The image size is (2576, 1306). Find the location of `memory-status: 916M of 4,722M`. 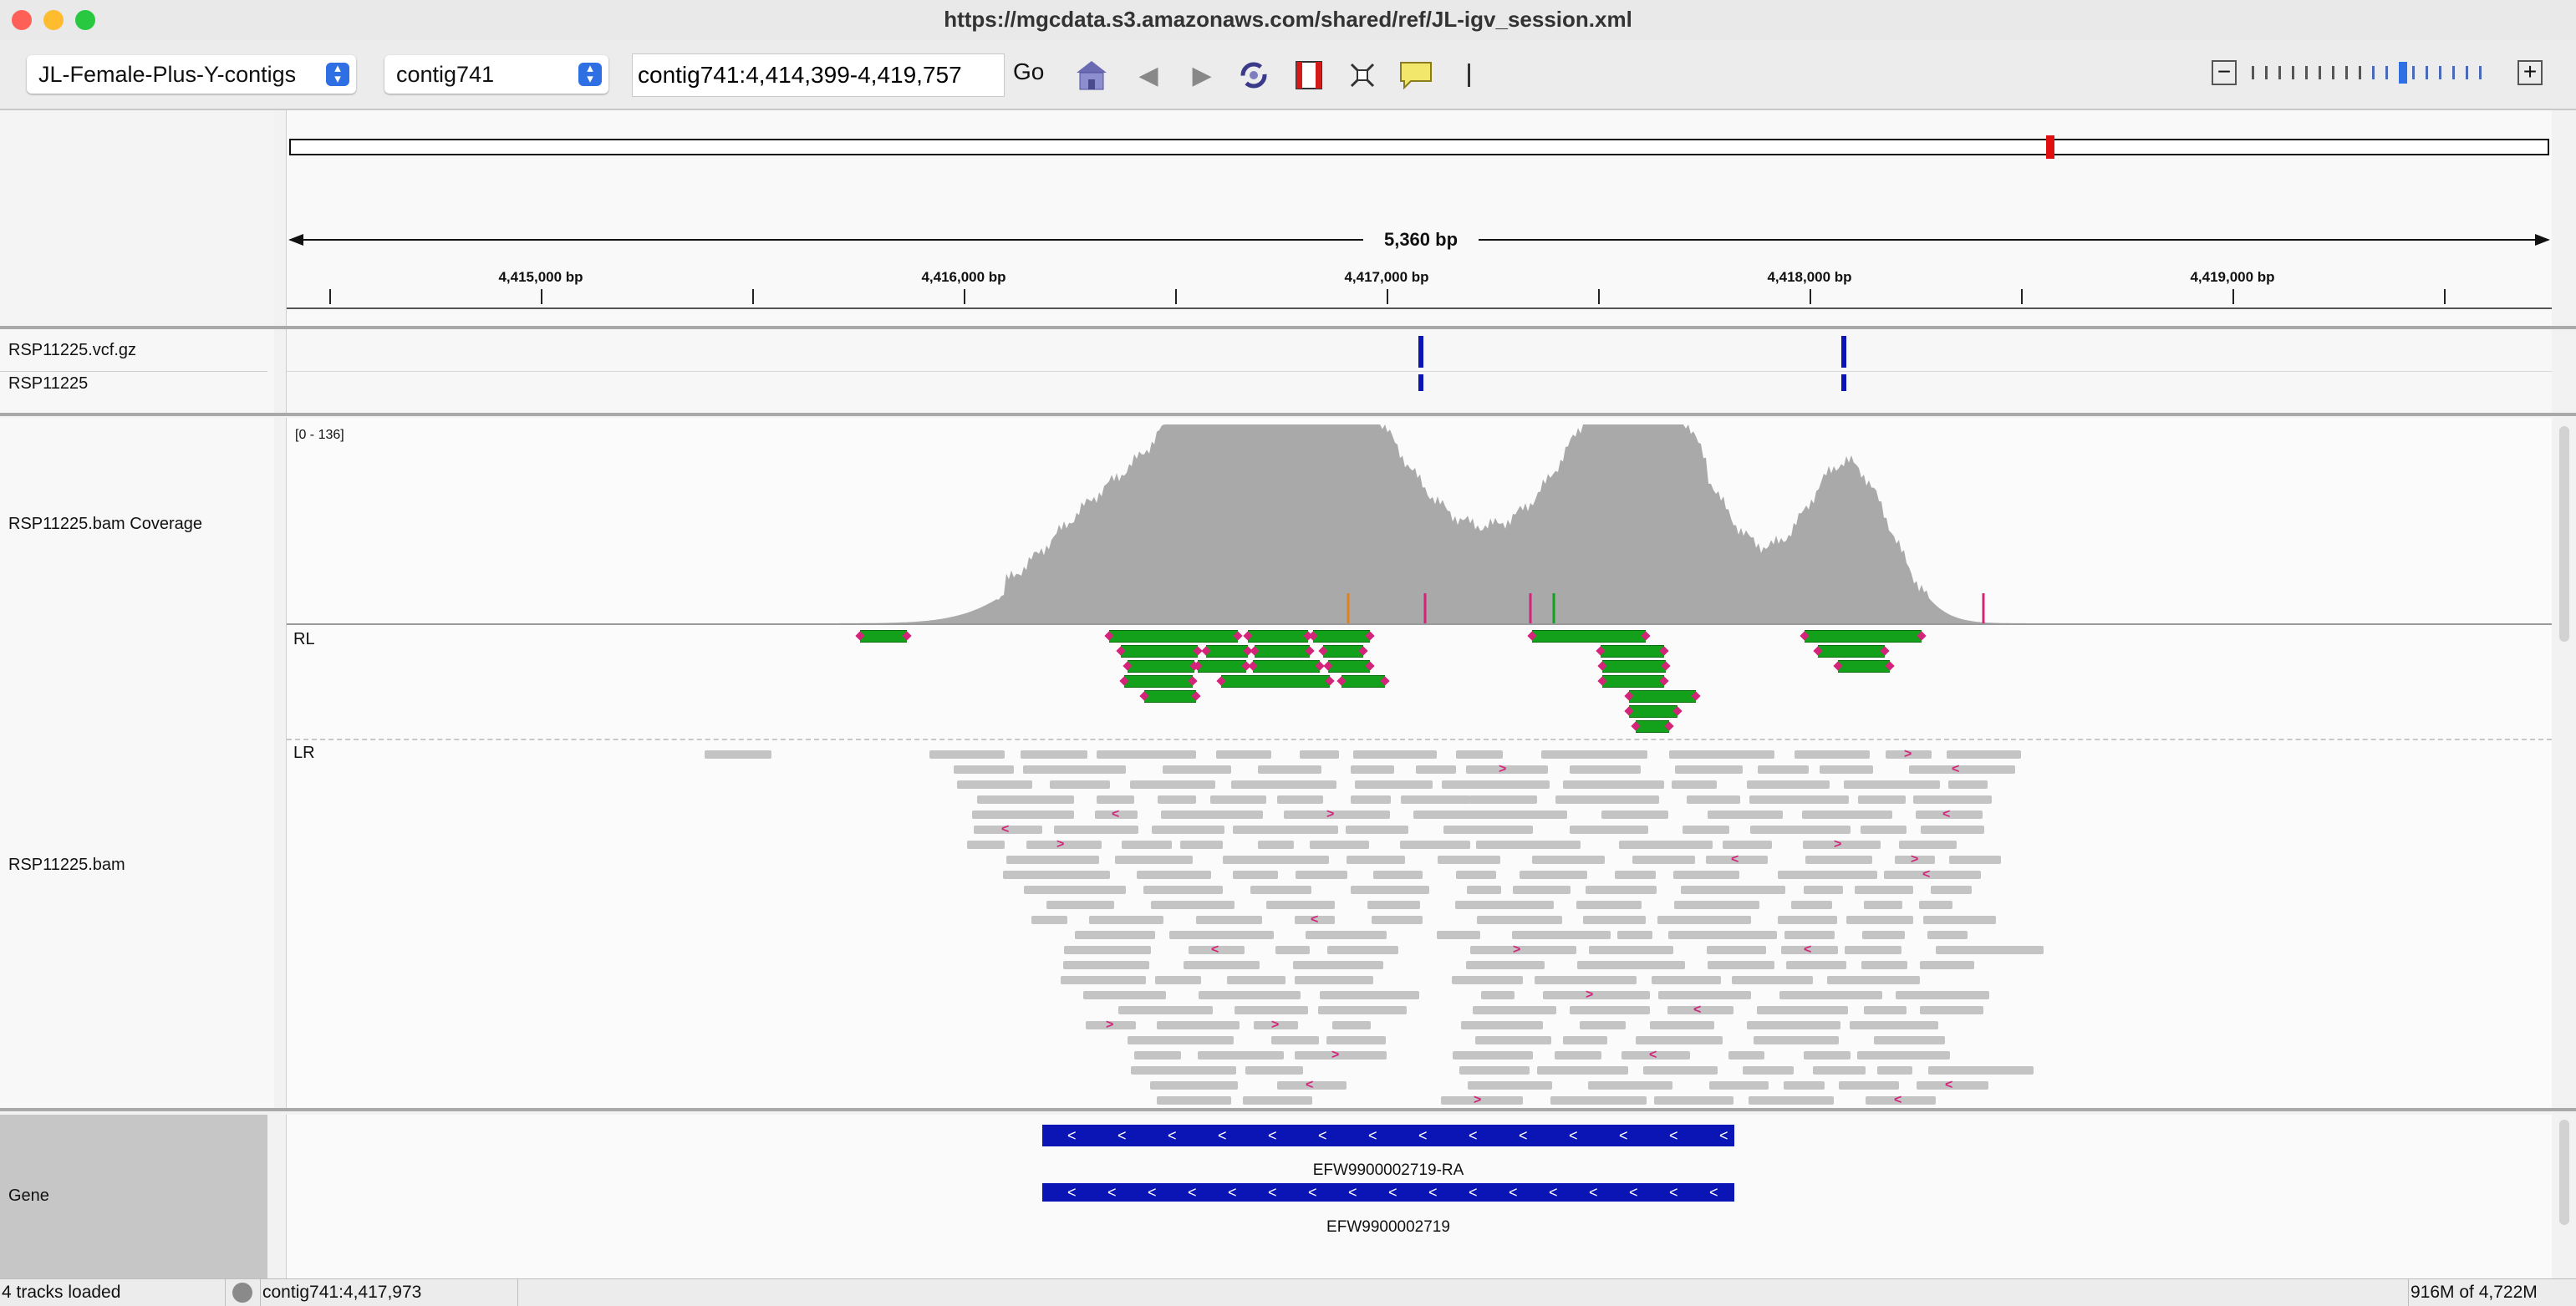

memory-status: 916M of 4,722M is located at coordinates (2474, 1292).